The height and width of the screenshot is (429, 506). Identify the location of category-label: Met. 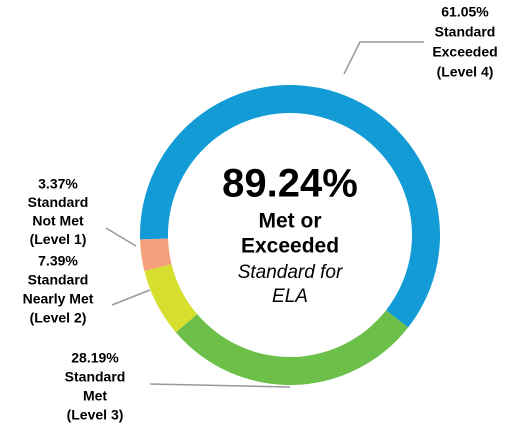
(95, 396).